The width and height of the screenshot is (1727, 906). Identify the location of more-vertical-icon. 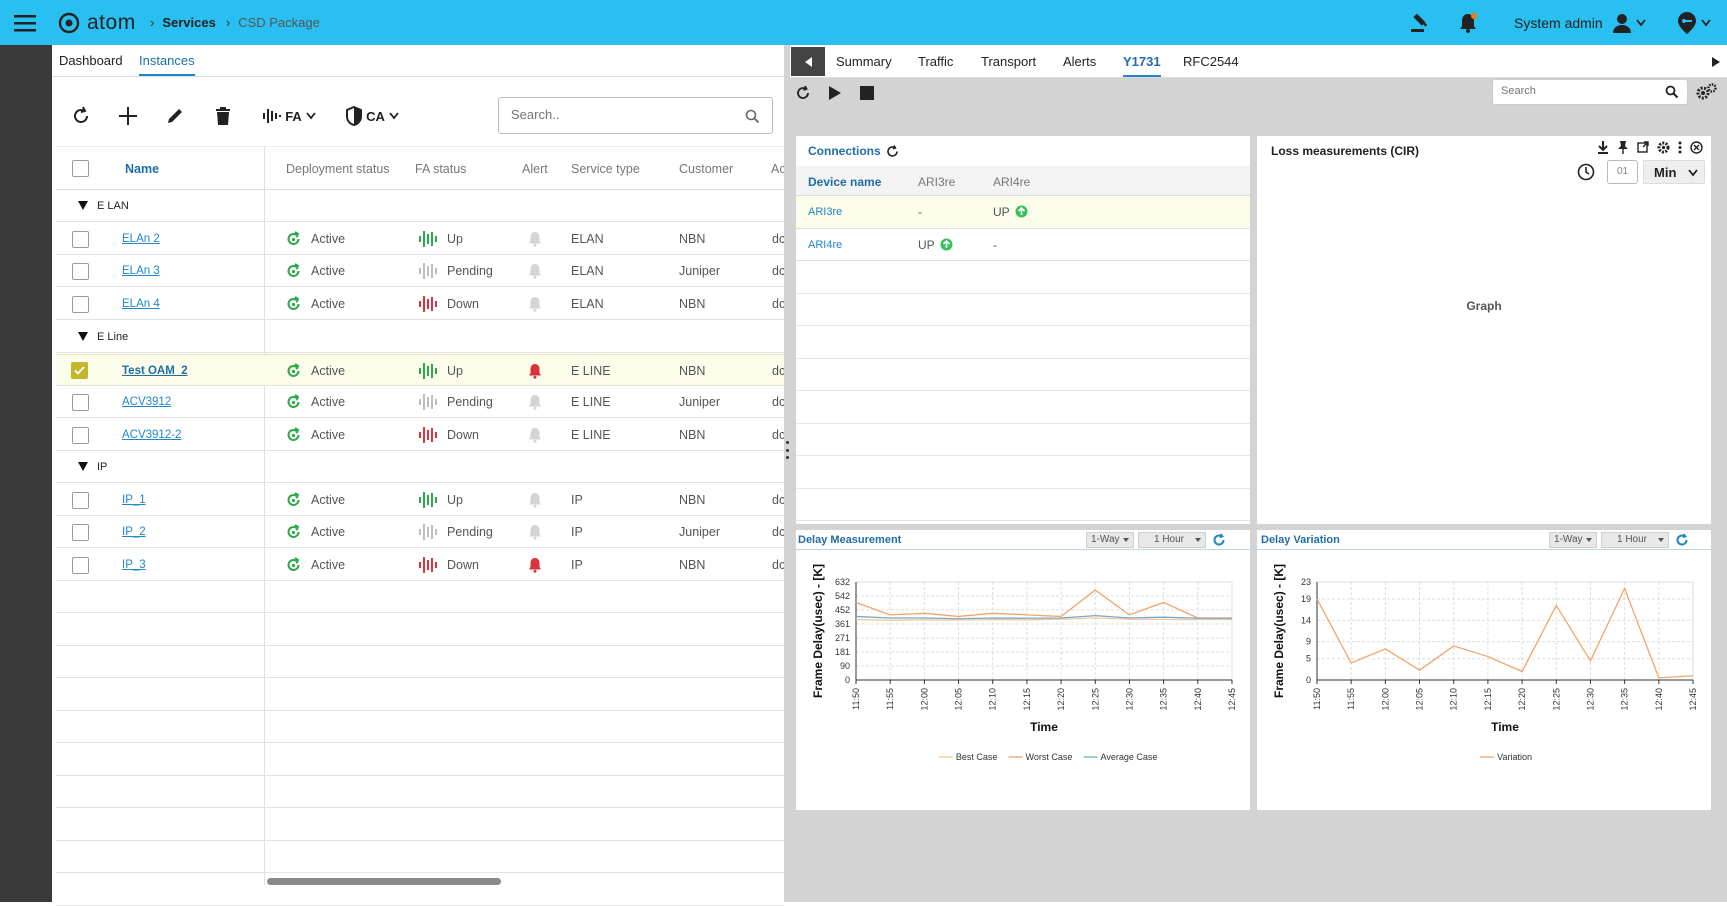
(1680, 147).